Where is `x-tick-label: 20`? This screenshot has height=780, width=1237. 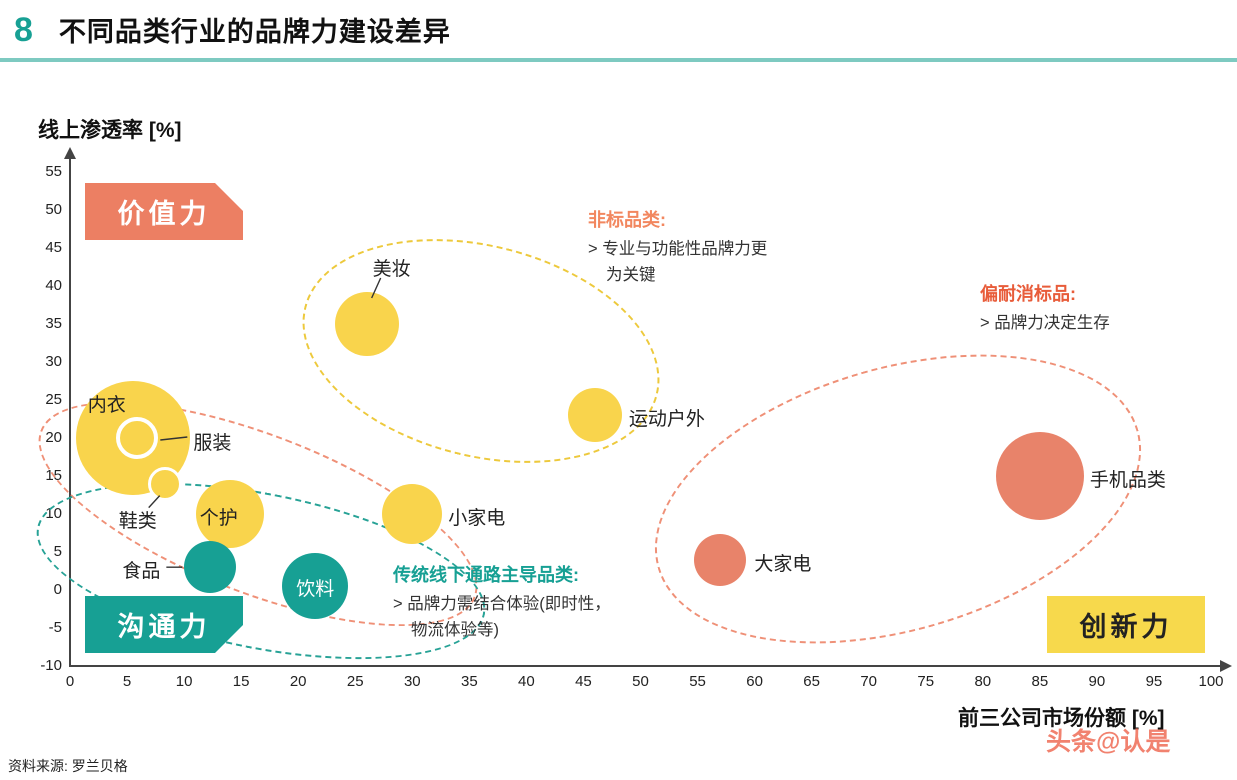
x-tick-label: 20 is located at coordinates (298, 681).